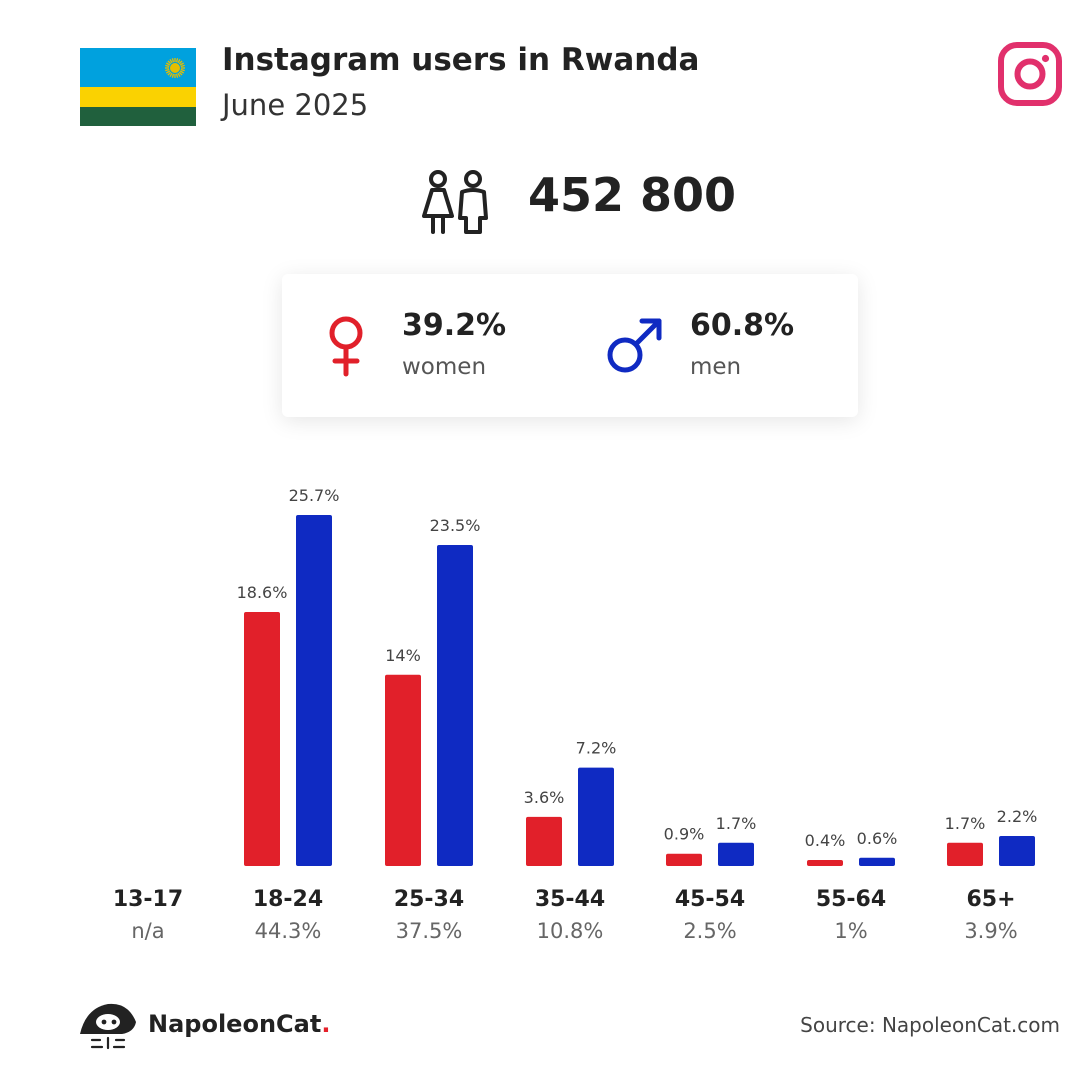 The height and width of the screenshot is (1080, 1080). I want to click on users-icon, so click(455, 202).